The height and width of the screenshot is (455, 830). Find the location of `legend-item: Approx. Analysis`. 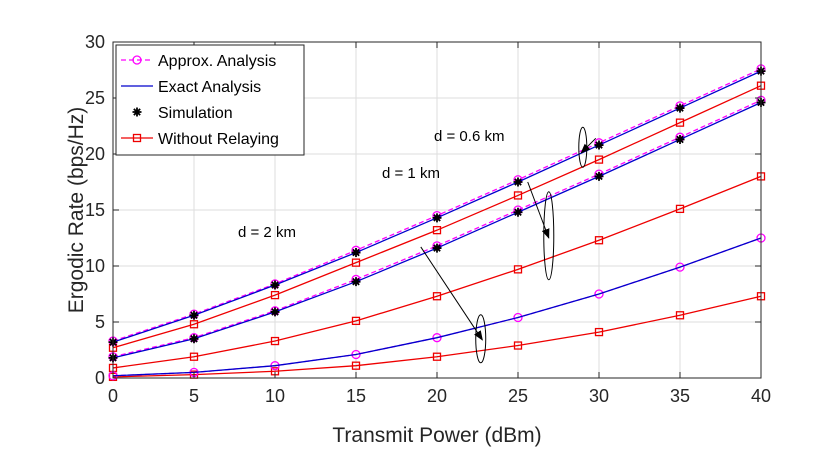

legend-item: Approx. Analysis is located at coordinates (198, 61).